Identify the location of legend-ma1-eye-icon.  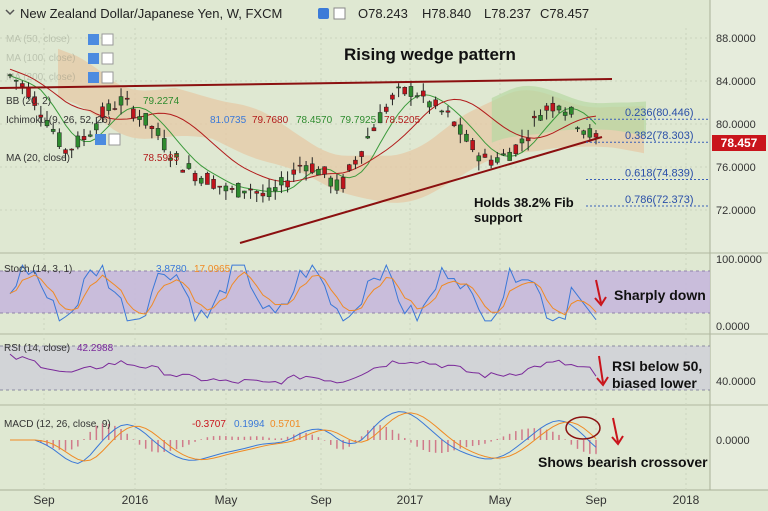
(107, 39).